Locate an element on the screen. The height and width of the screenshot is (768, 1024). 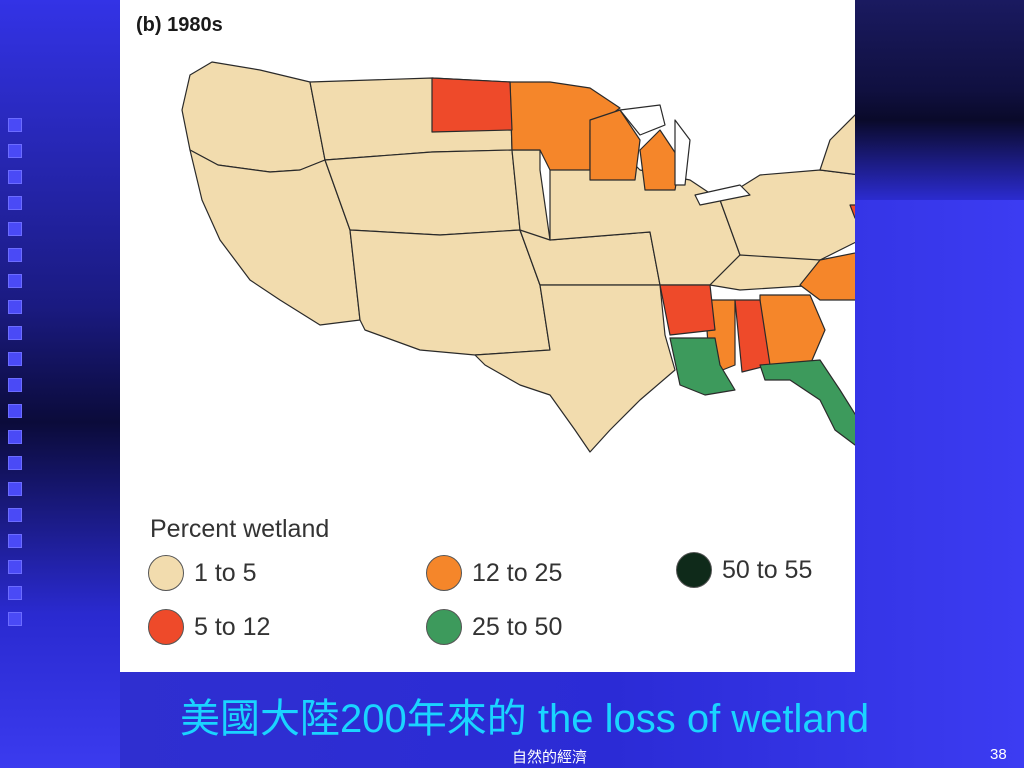
legend-label: 5 to 12 is located at coordinates (232, 626).